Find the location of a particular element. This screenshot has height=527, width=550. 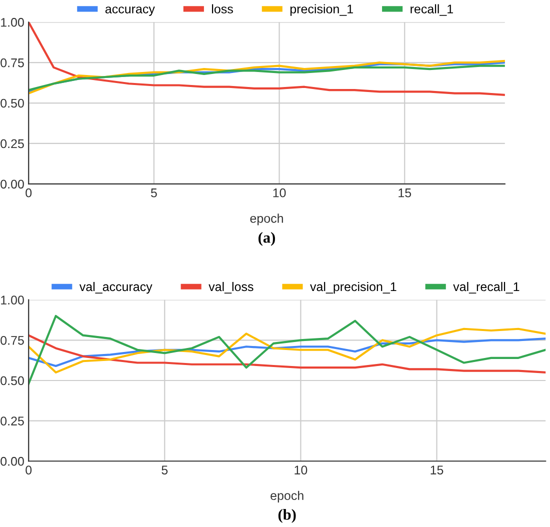

legend-label: val_precision_1 is located at coordinates (353, 288).